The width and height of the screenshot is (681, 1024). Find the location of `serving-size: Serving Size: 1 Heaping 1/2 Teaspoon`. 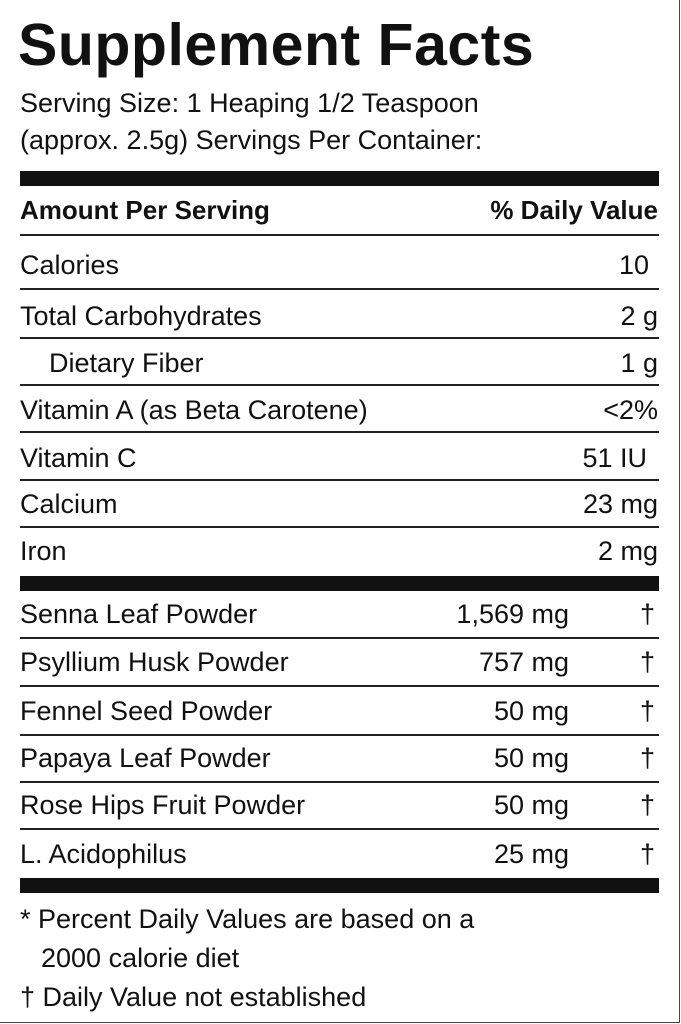

serving-size: Serving Size: 1 Heaping 1/2 Teaspoon is located at coordinates (249, 103).